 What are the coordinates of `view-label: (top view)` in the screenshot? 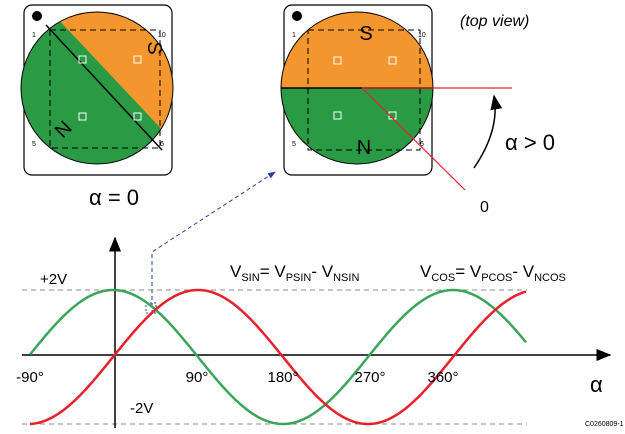 It's located at (494, 21).